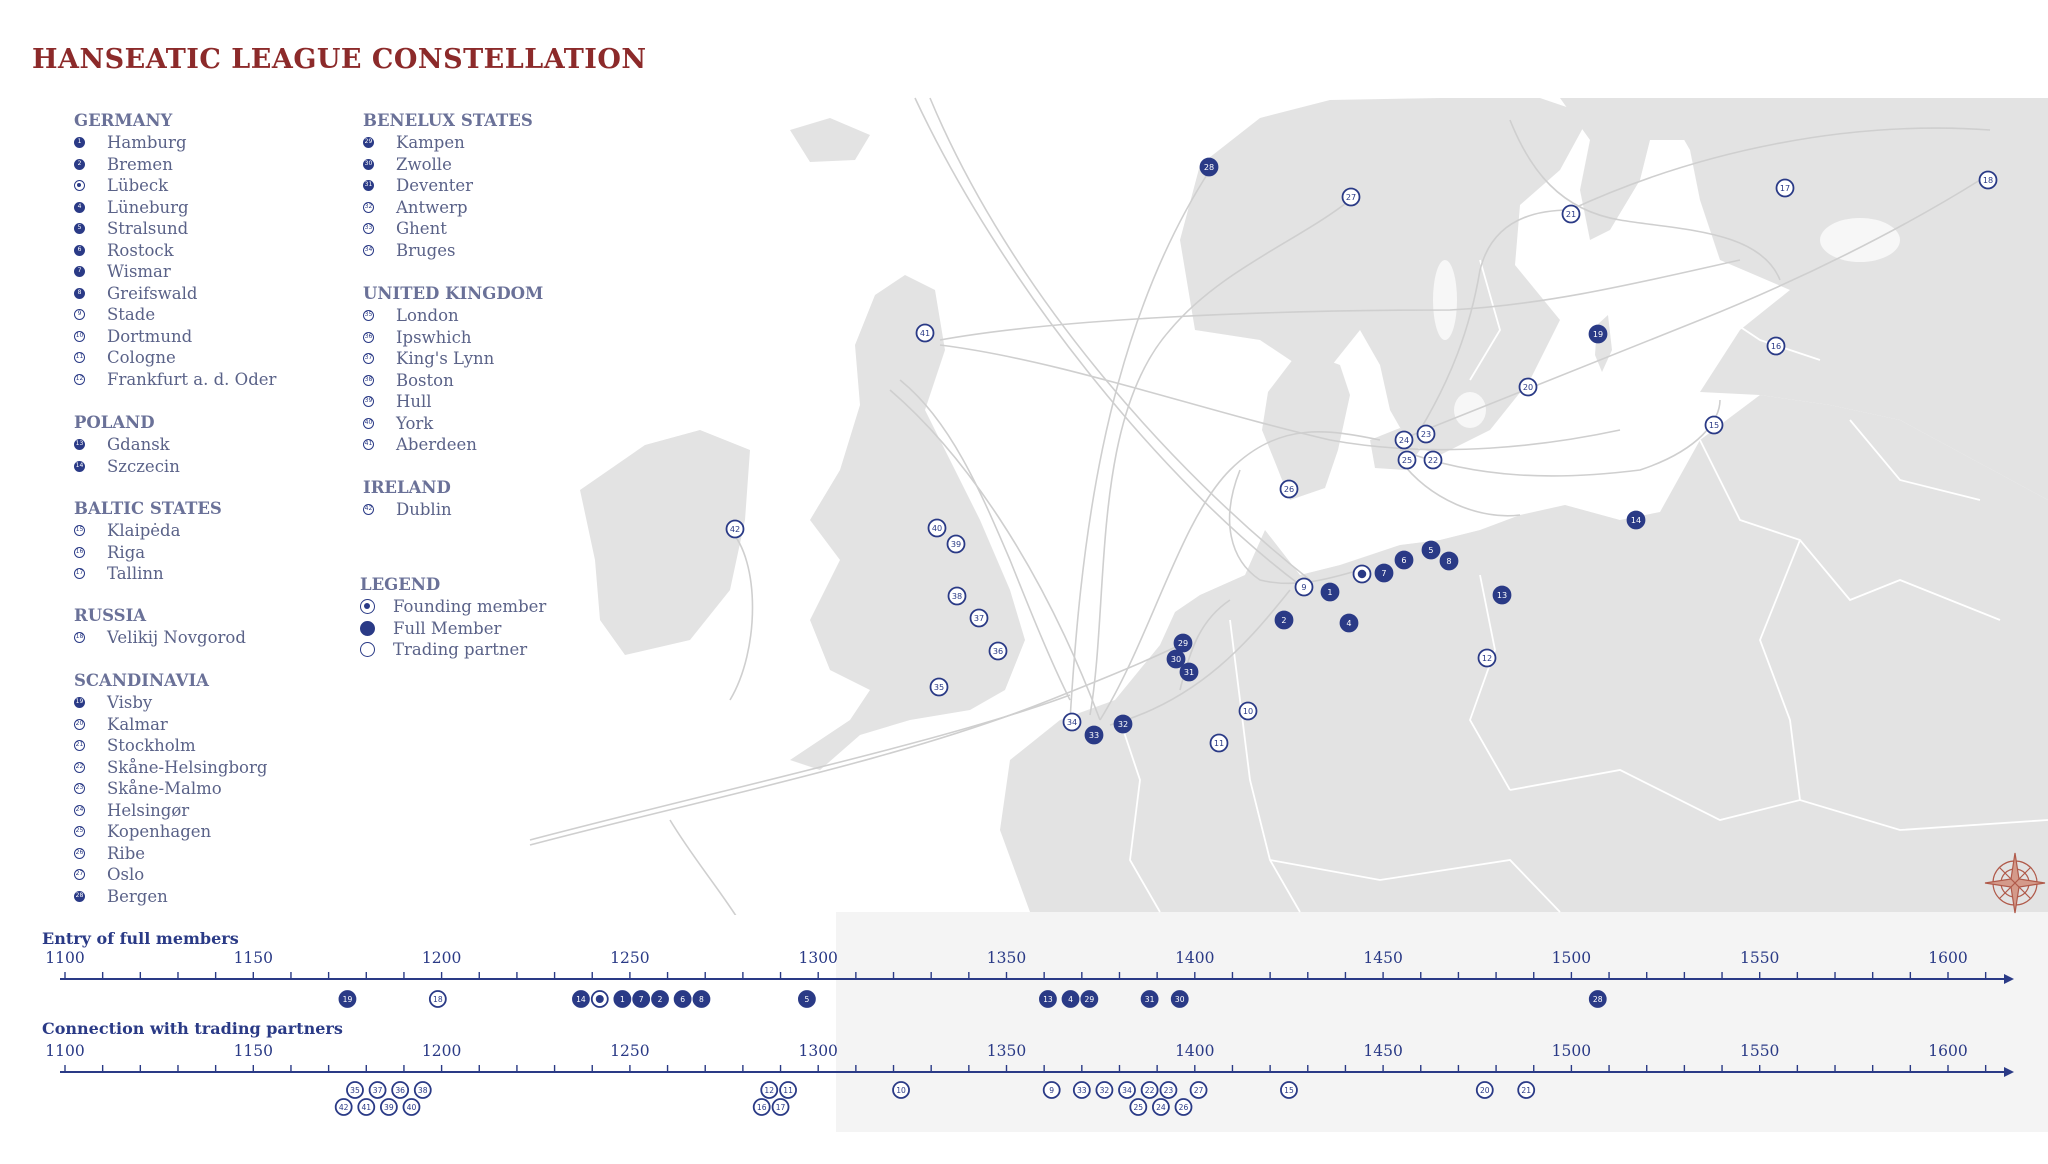  I want to click on svg-text: 40, so click(412, 1107).